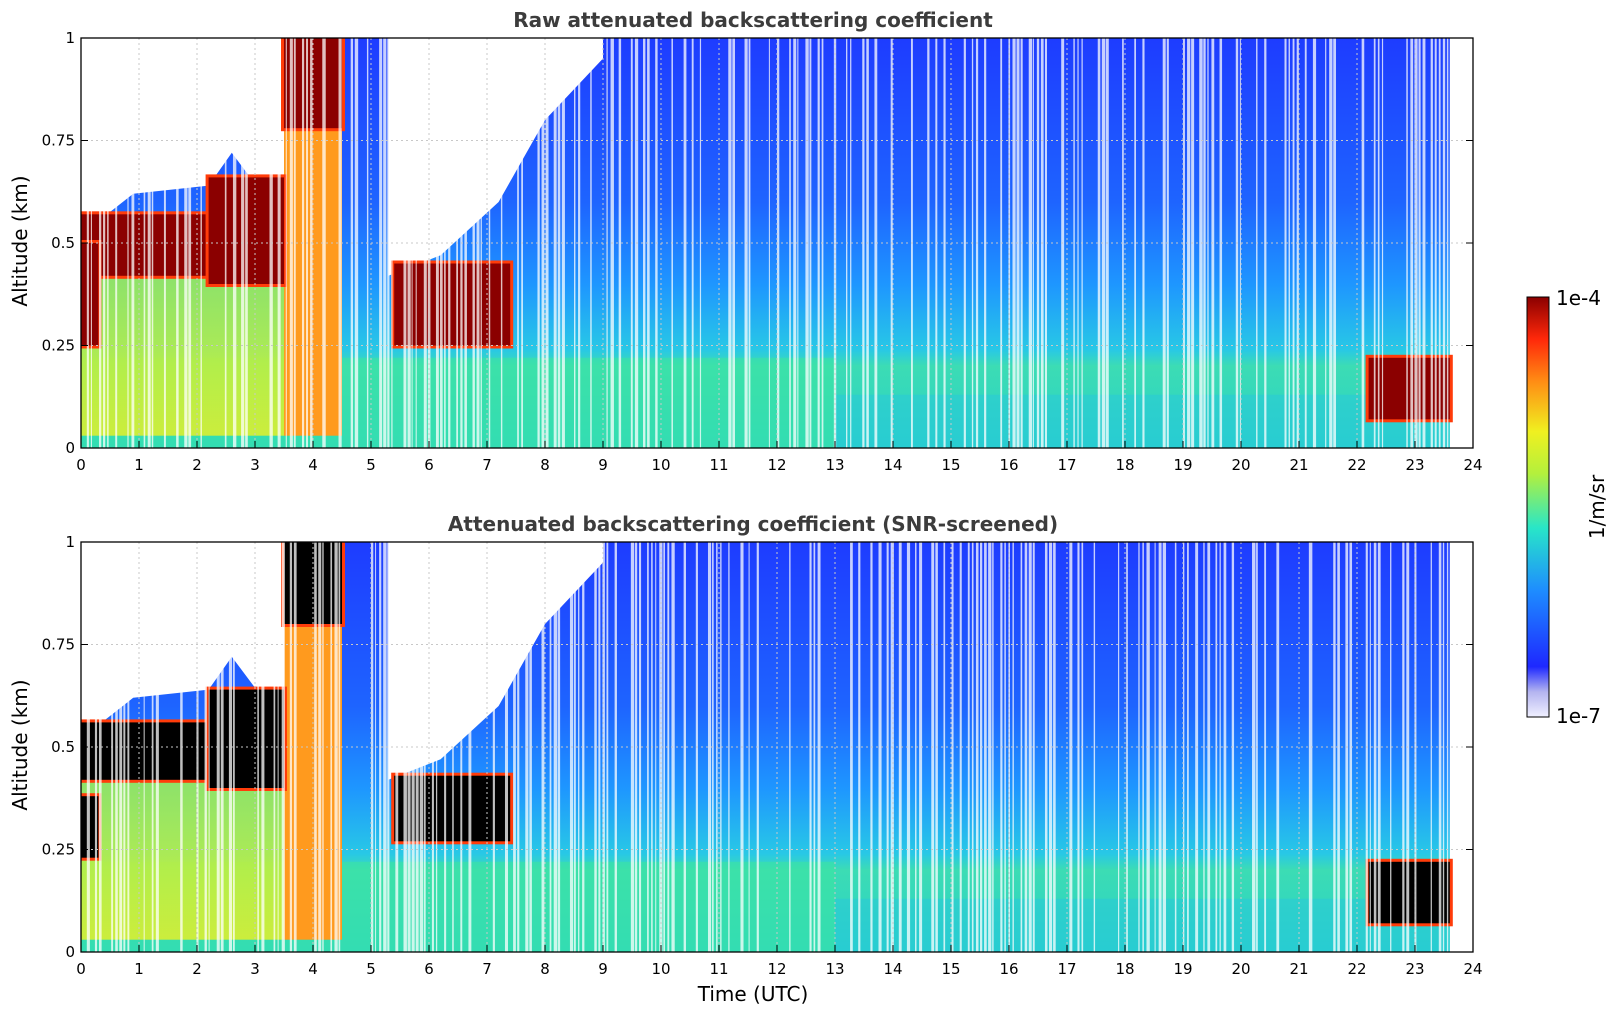 Image resolution: width=1621 pixels, height=1020 pixels. What do you see at coordinates (197, 969) in the screenshot?
I see `bottom-x-tick-label: 2` at bounding box center [197, 969].